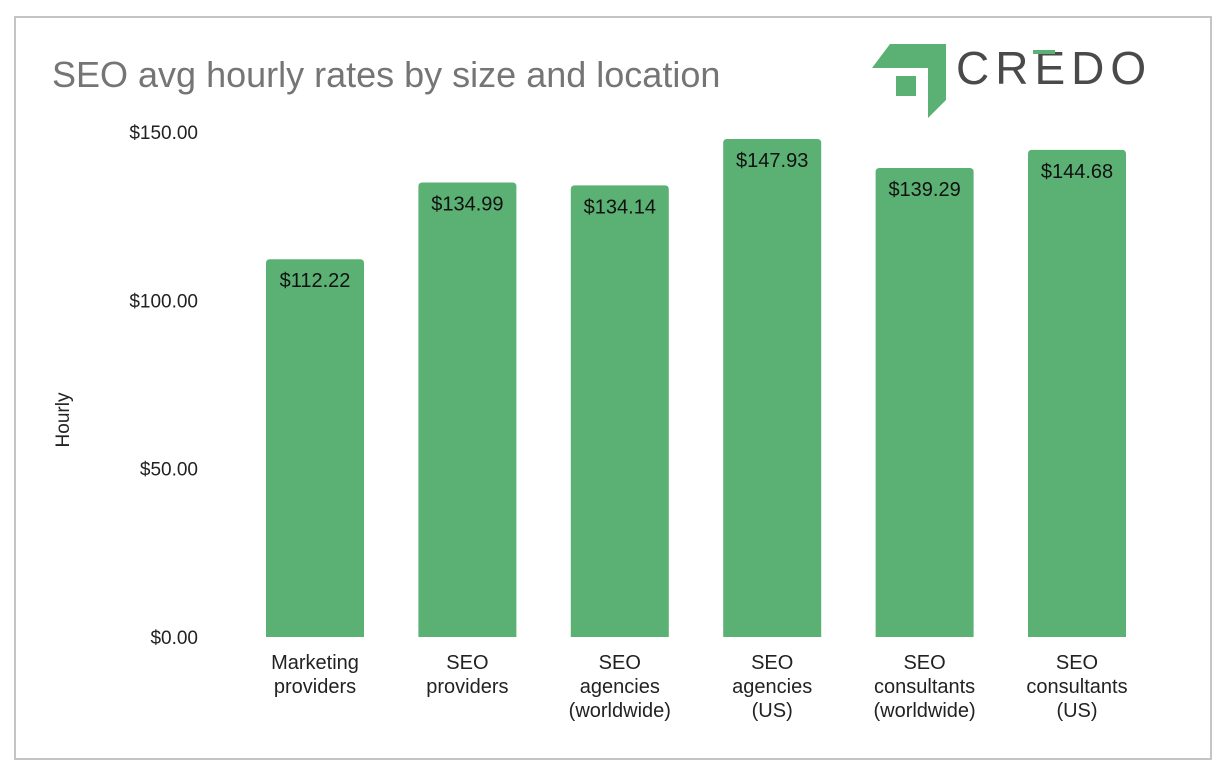 The height and width of the screenshot is (774, 1228). I want to click on y-tick-label: $150.00, so click(163, 133).